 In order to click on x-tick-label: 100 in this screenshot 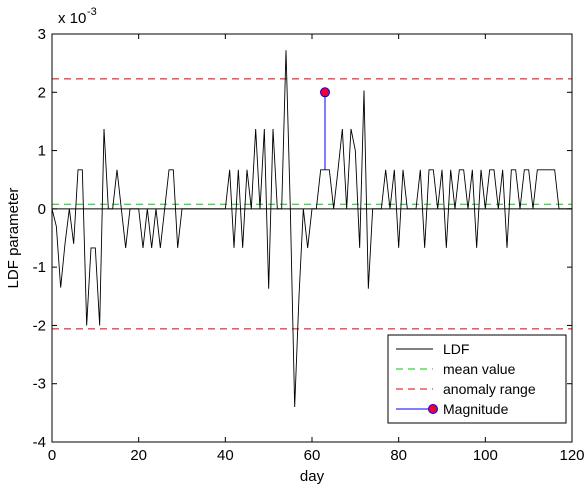, I will do `click(485, 455)`.